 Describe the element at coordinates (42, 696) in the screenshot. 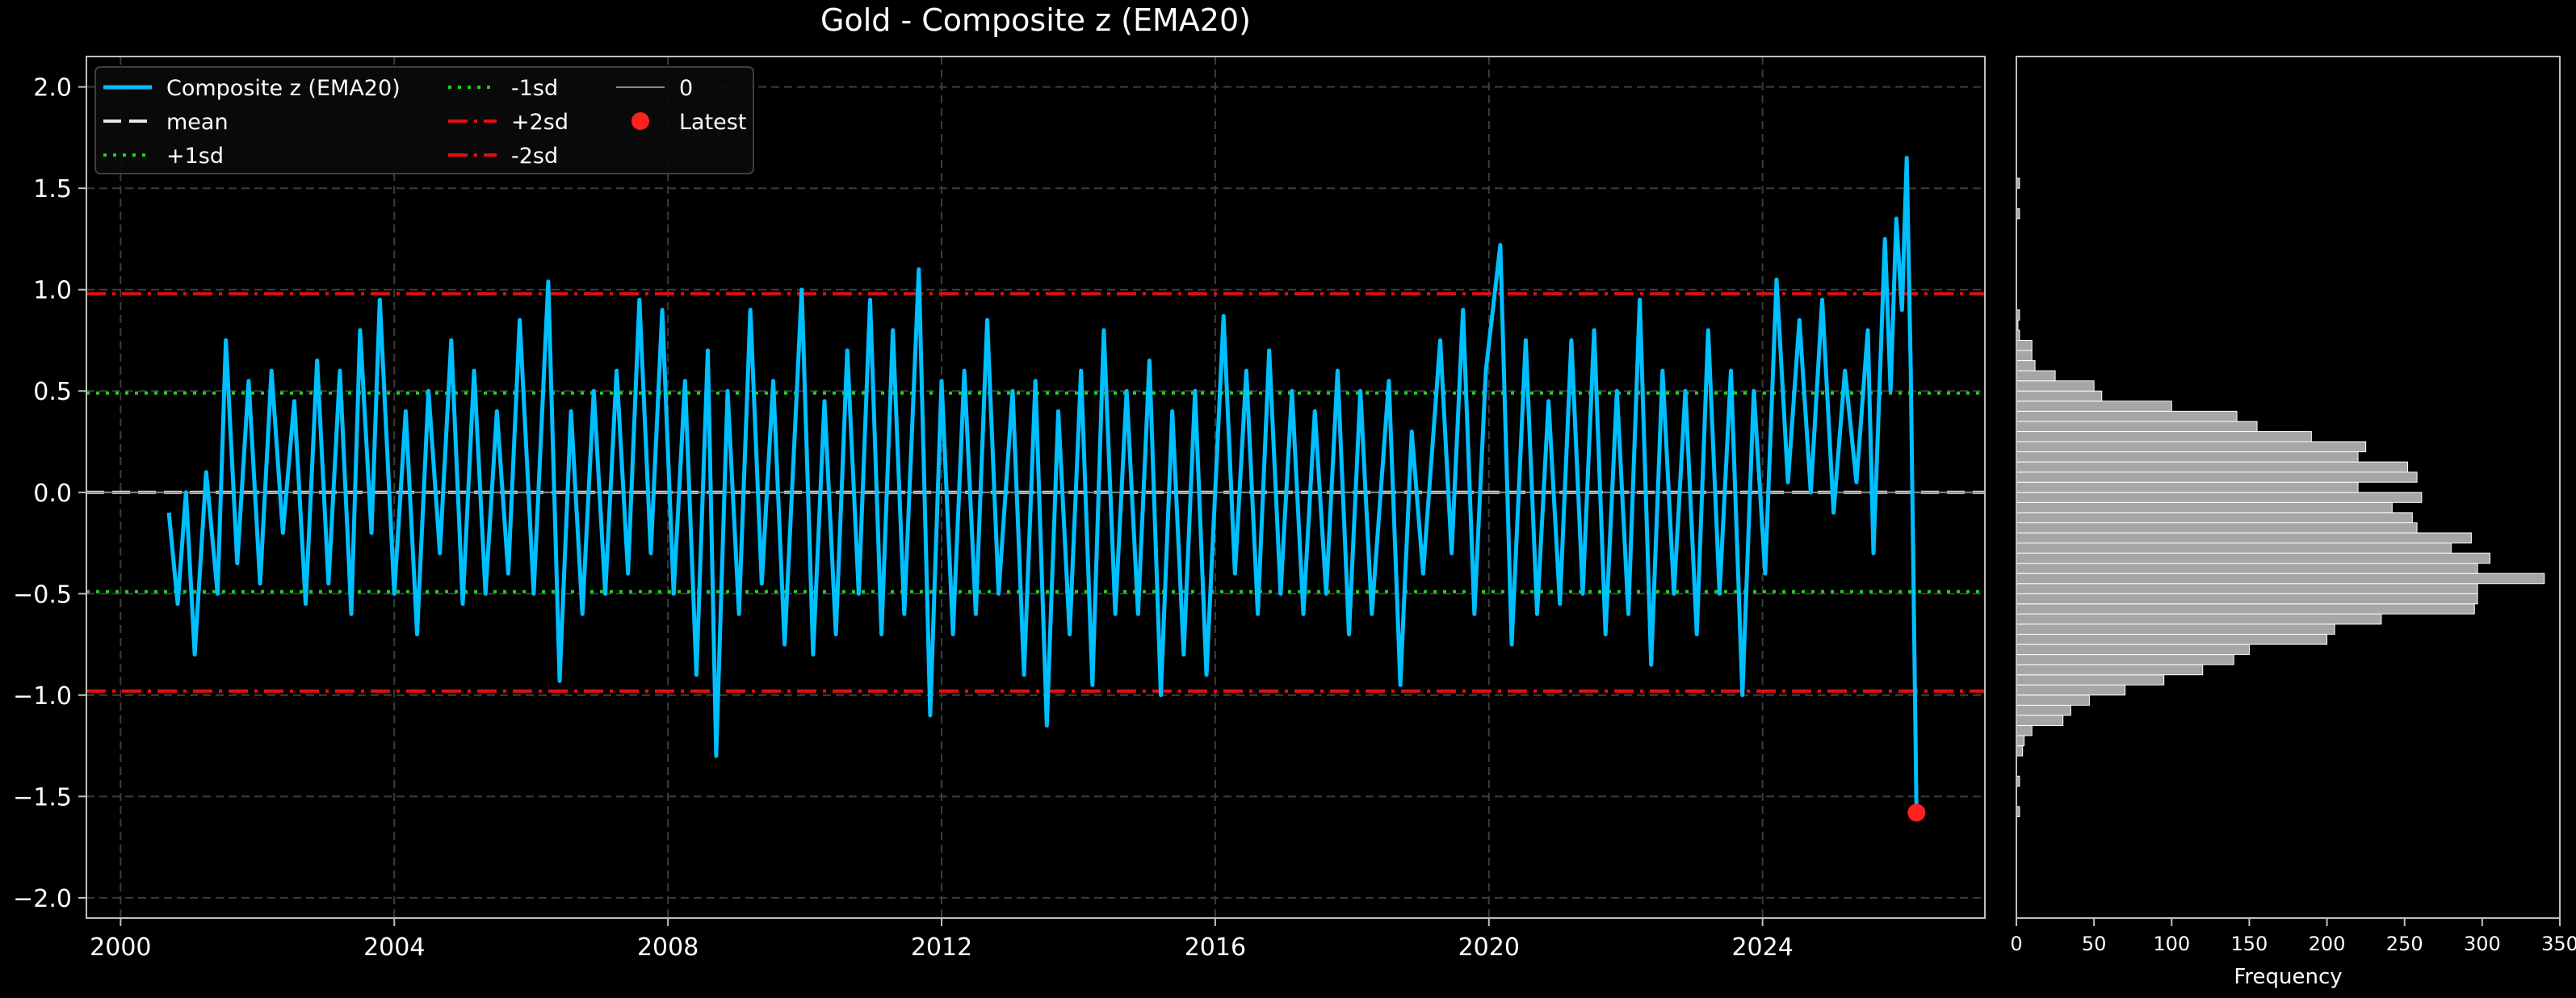

I see `y-tick-label: −1.0` at that location.